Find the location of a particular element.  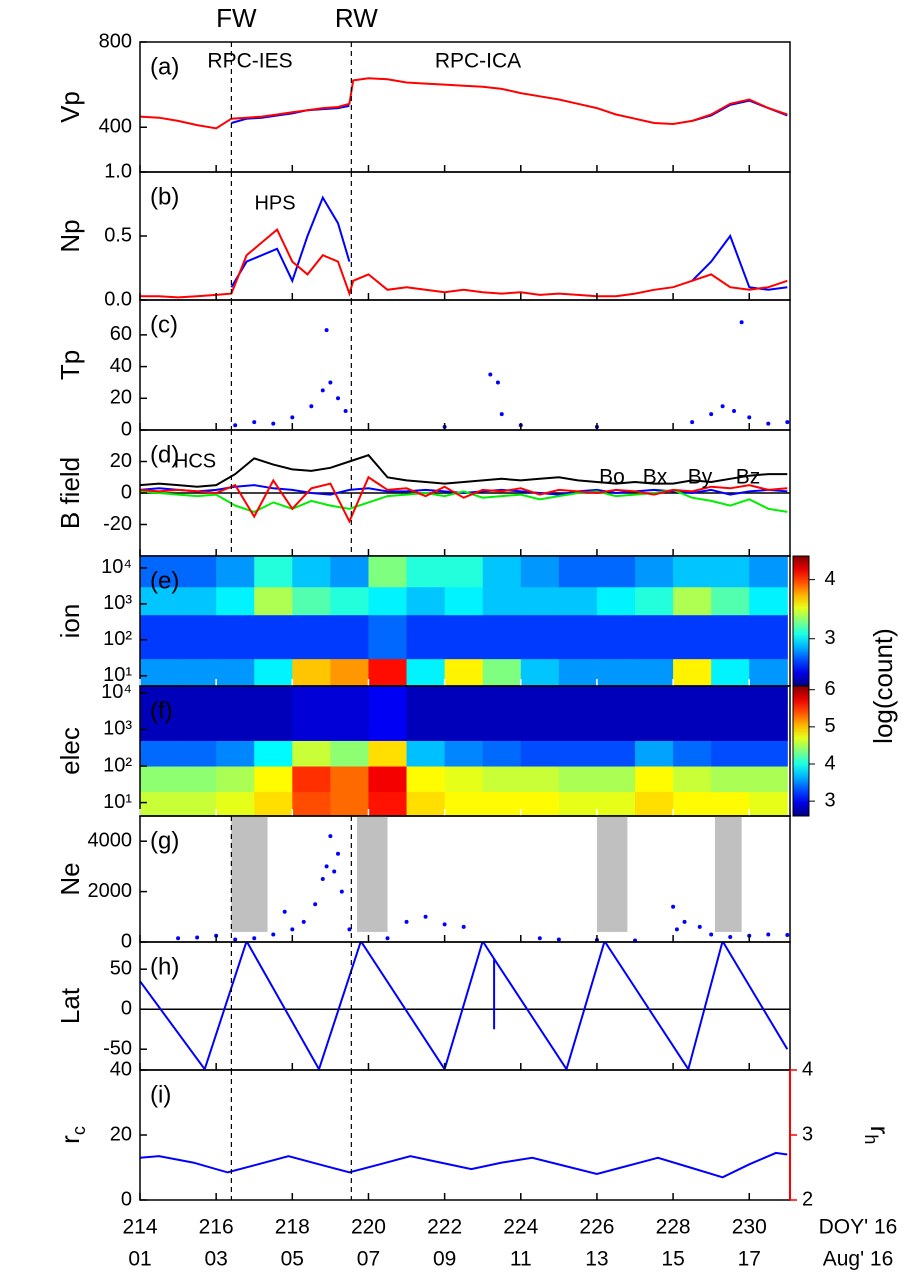

panel-label: (f) is located at coordinates (161, 710).